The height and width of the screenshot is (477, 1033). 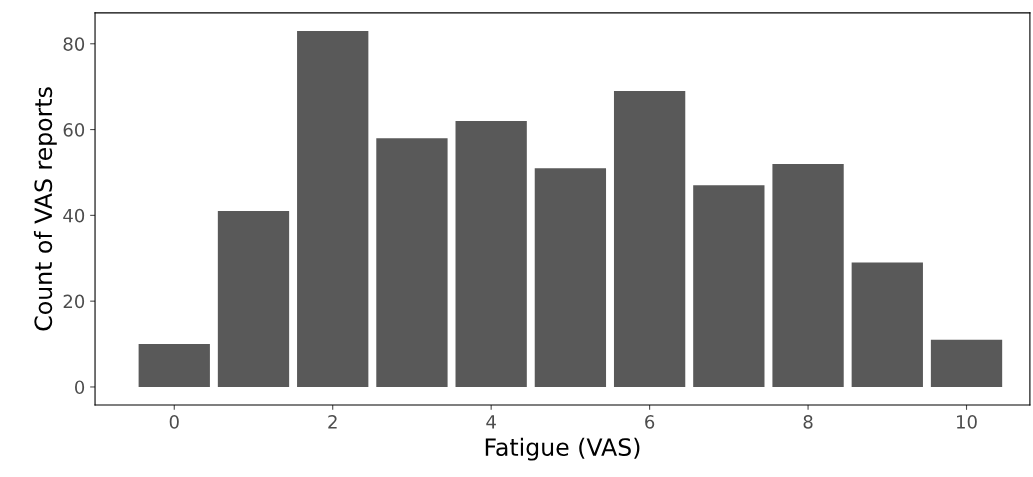 I want to click on y-tick-label: 20, so click(x=74, y=301).